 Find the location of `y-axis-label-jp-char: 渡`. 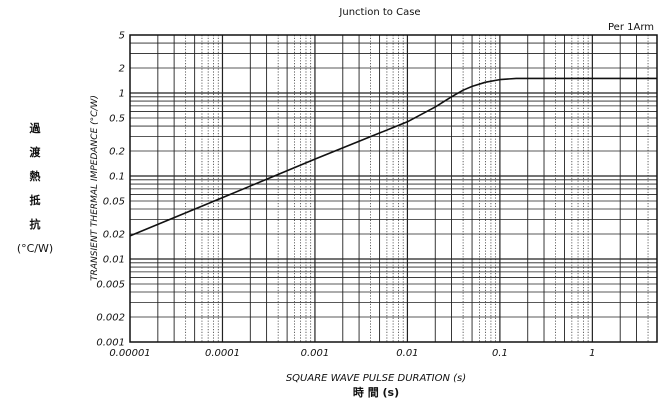

y-axis-label-jp-char: 渡 is located at coordinates (36, 152).